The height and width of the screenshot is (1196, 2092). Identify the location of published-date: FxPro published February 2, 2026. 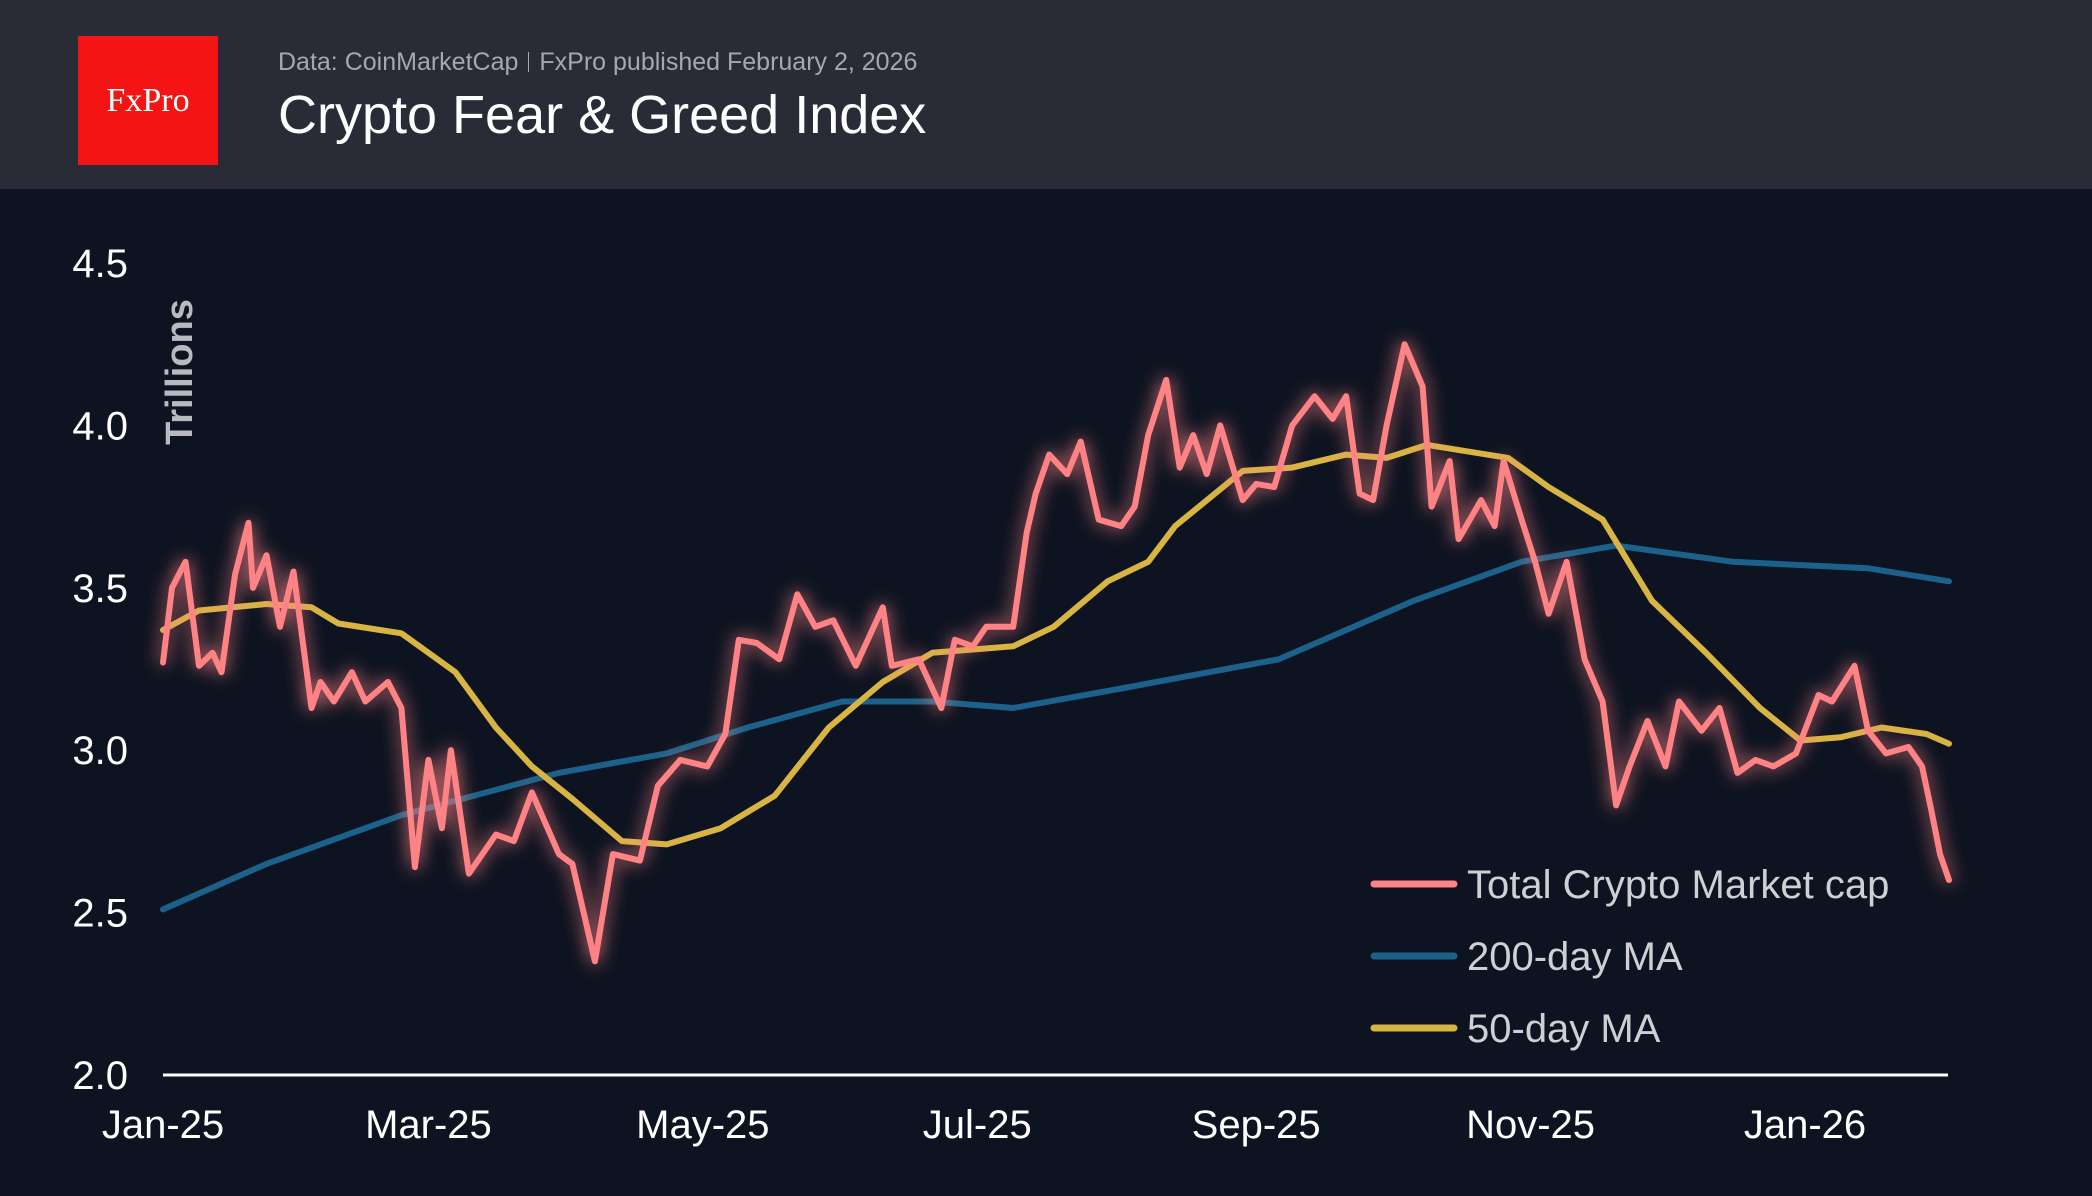
(728, 62).